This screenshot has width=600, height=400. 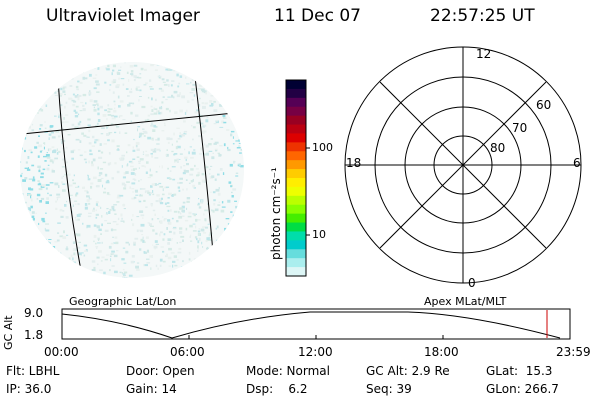 I want to click on mlat-label: 70, so click(x=520, y=128).